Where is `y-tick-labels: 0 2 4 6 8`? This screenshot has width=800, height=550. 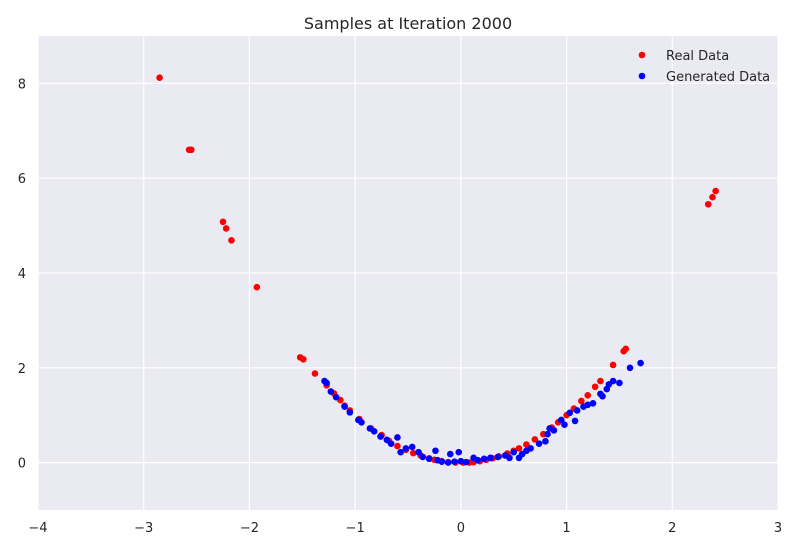 y-tick-labels: 0 2 4 6 8 is located at coordinates (22, 274).